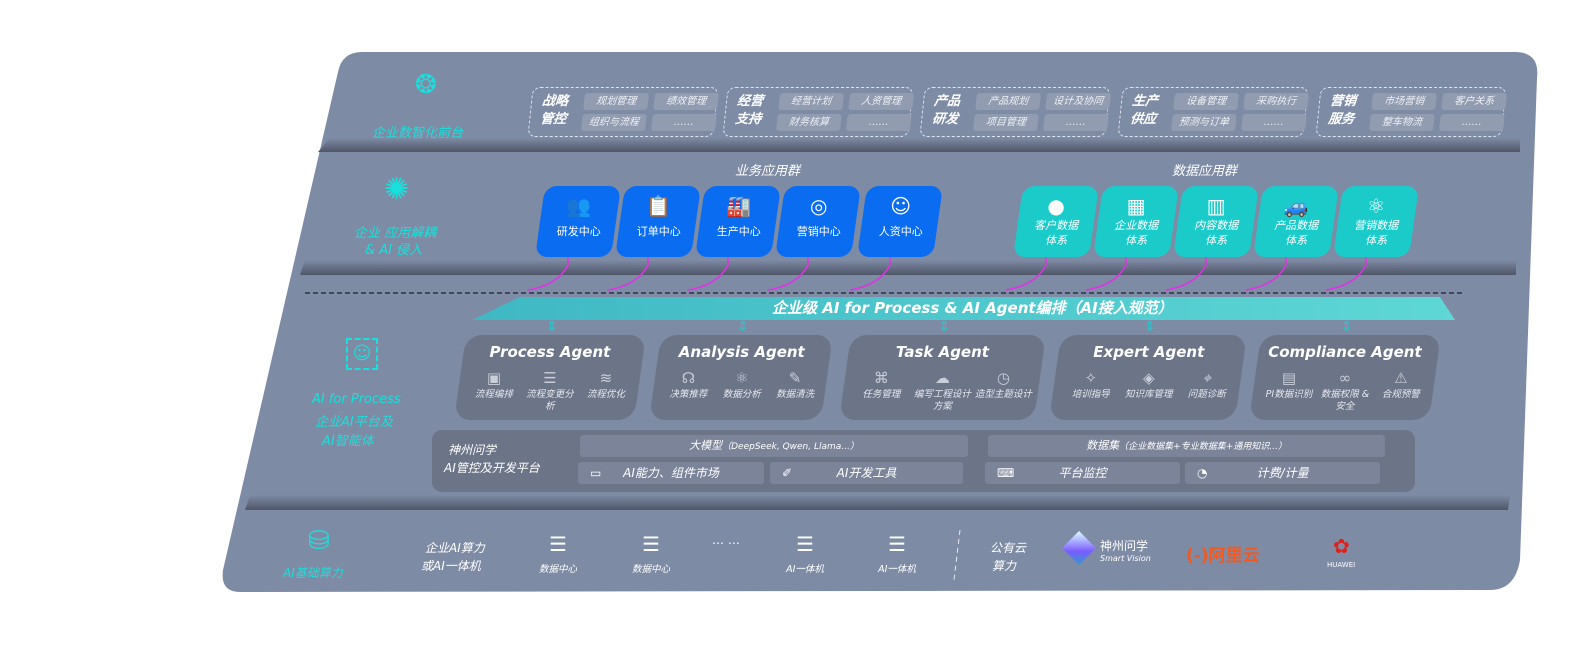 The height and width of the screenshot is (647, 1572). I want to click on front-chip: 客户关系, so click(1474, 101).